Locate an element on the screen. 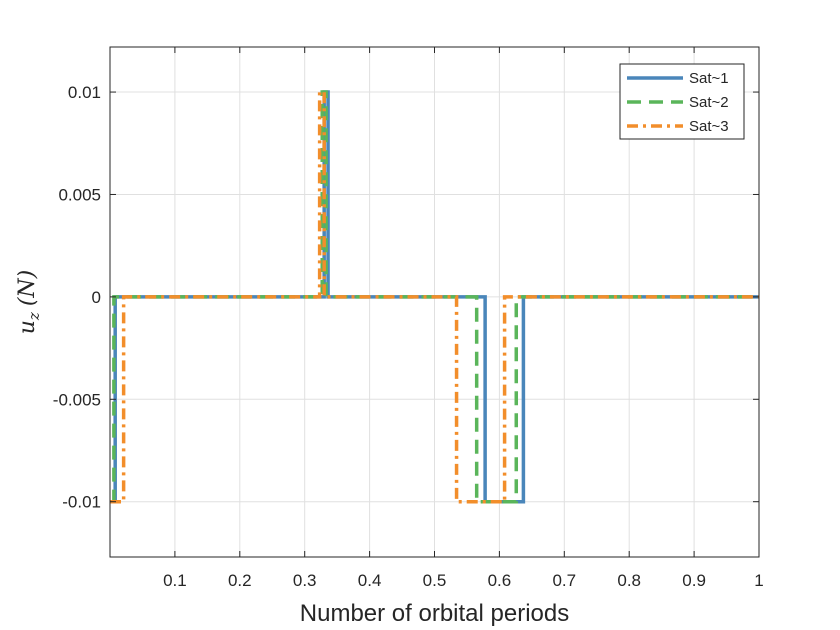 Image resolution: width=840 pixels, height=630 pixels. y-axis-label: uz (N) is located at coordinates (29, 302).